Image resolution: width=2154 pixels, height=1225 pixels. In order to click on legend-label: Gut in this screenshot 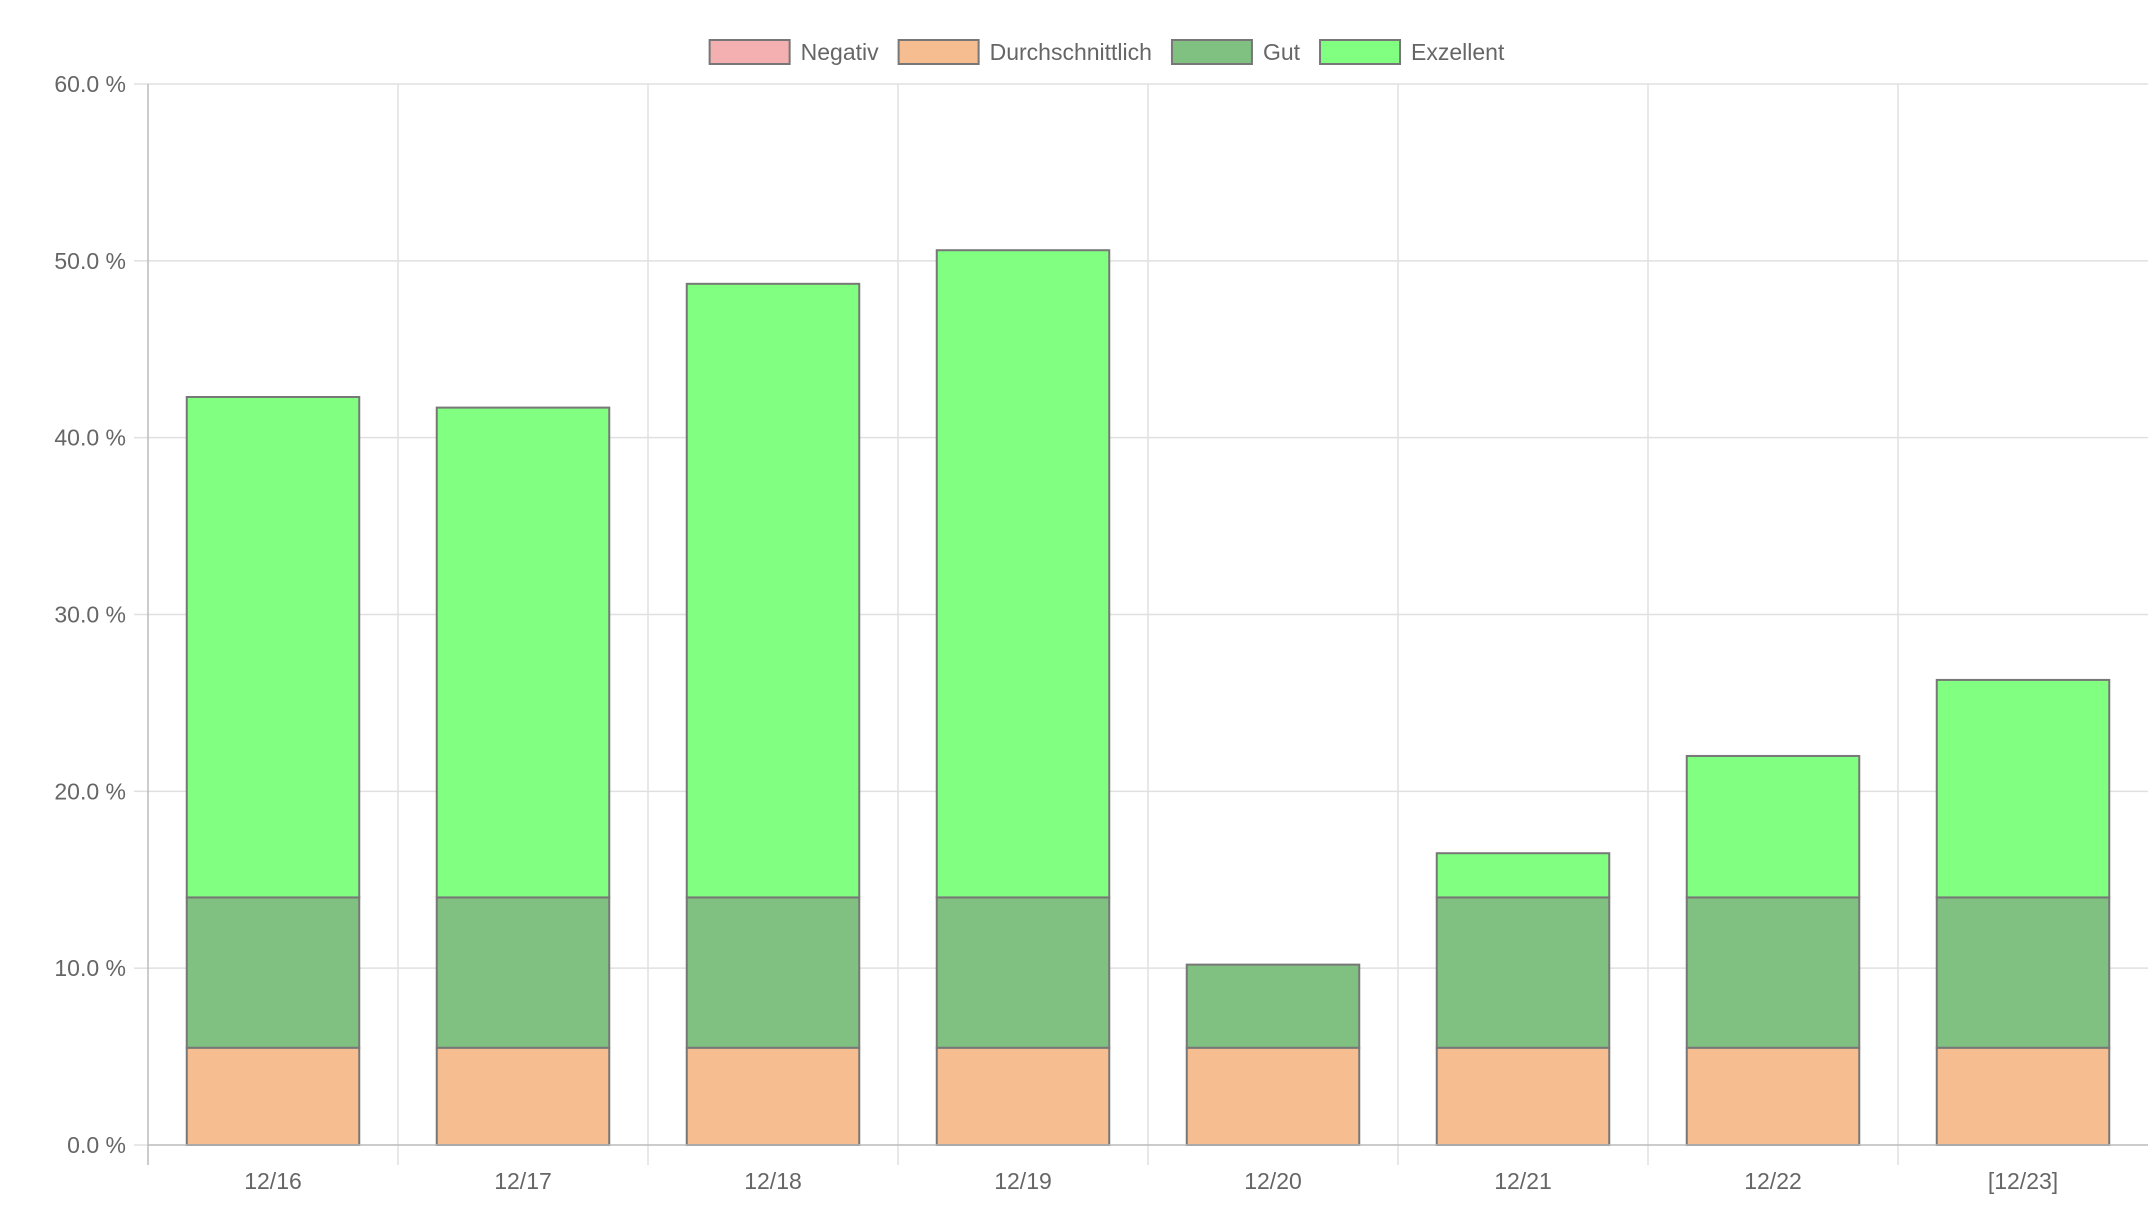, I will do `click(1282, 52)`.